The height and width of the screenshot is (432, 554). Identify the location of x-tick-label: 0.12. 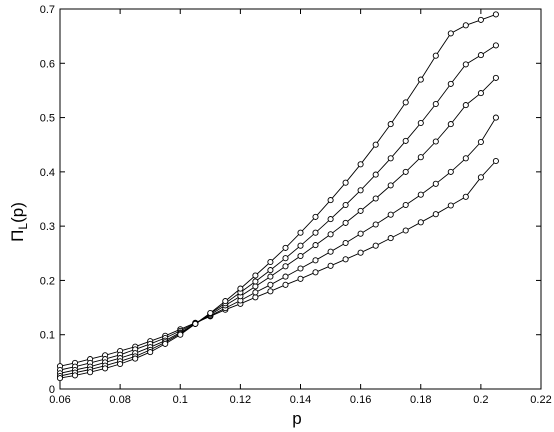
(240, 400).